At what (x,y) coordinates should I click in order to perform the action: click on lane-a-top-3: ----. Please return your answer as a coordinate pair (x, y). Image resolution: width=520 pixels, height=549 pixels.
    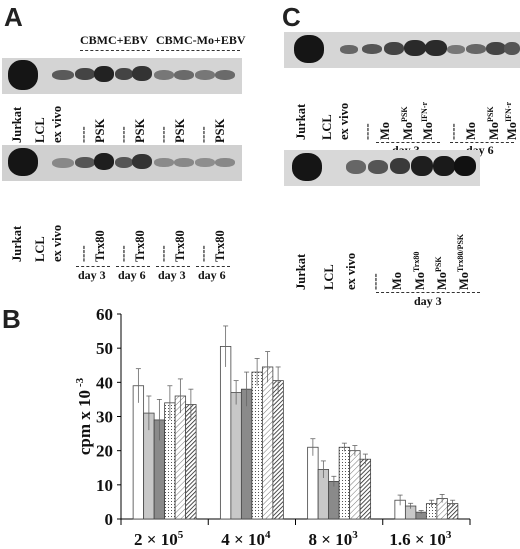
    Looking at the image, I should click on (83, 134).